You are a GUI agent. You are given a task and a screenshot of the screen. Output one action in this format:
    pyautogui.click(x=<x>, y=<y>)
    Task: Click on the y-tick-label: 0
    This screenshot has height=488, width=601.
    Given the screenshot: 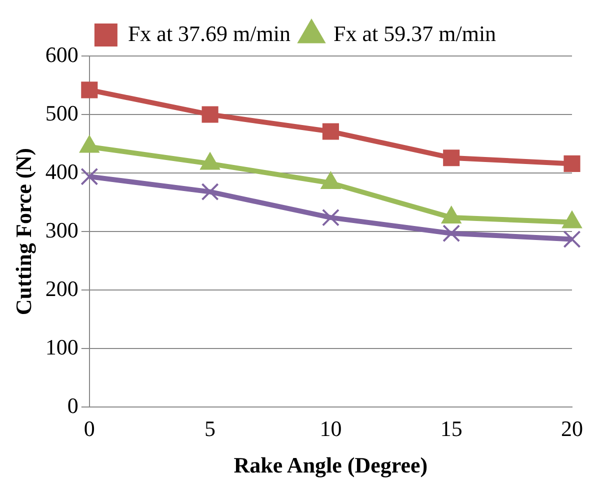 What is the action you would take?
    pyautogui.click(x=72, y=405)
    